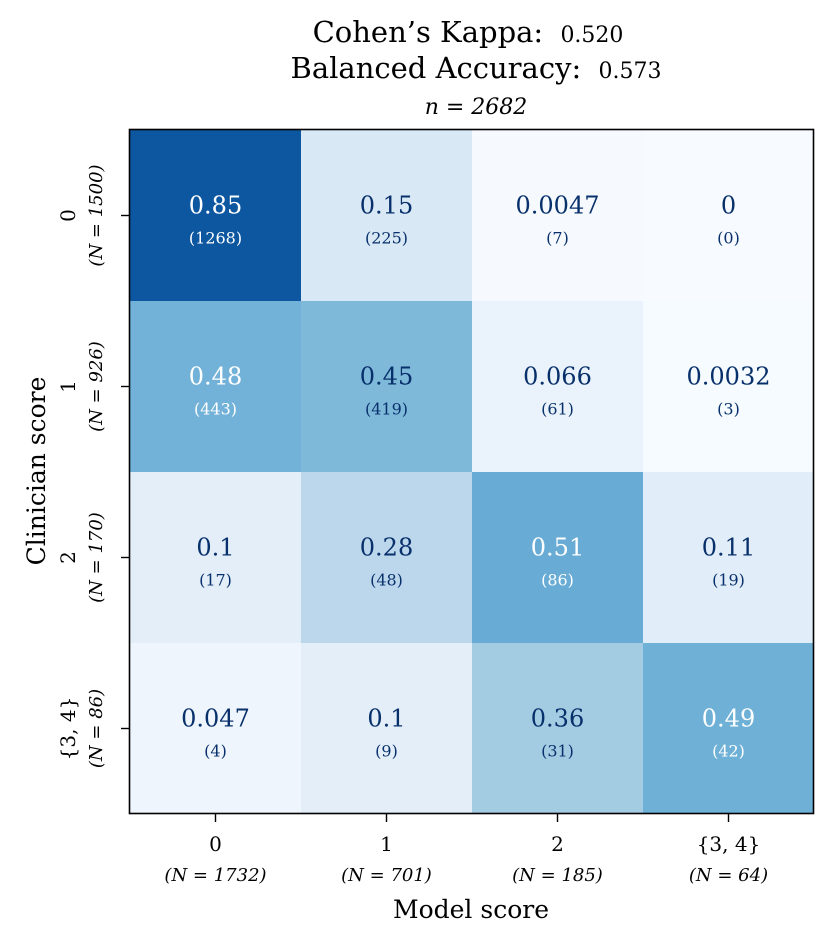 The image size is (831, 942). What do you see at coordinates (215, 844) in the screenshot?
I see `x-tick-label: 0` at bounding box center [215, 844].